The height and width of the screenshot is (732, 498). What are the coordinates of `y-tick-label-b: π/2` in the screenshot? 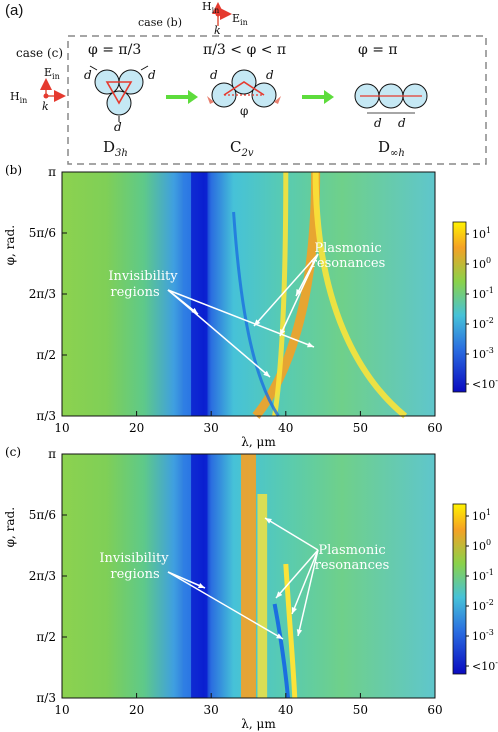 It's located at (46, 355).